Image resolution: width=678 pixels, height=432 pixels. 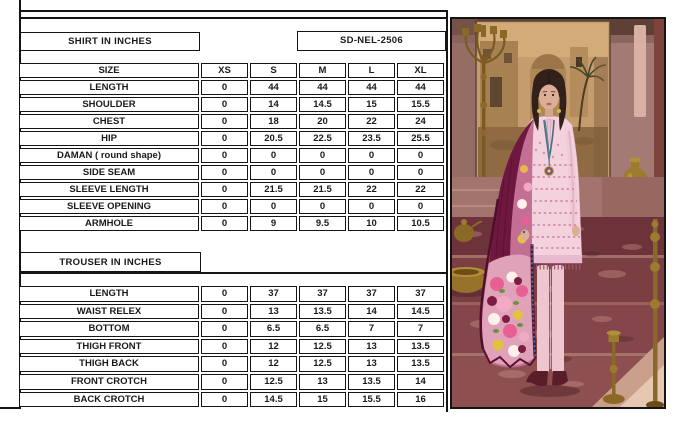 I want to click on cell-value: 12, so click(x=273, y=364).